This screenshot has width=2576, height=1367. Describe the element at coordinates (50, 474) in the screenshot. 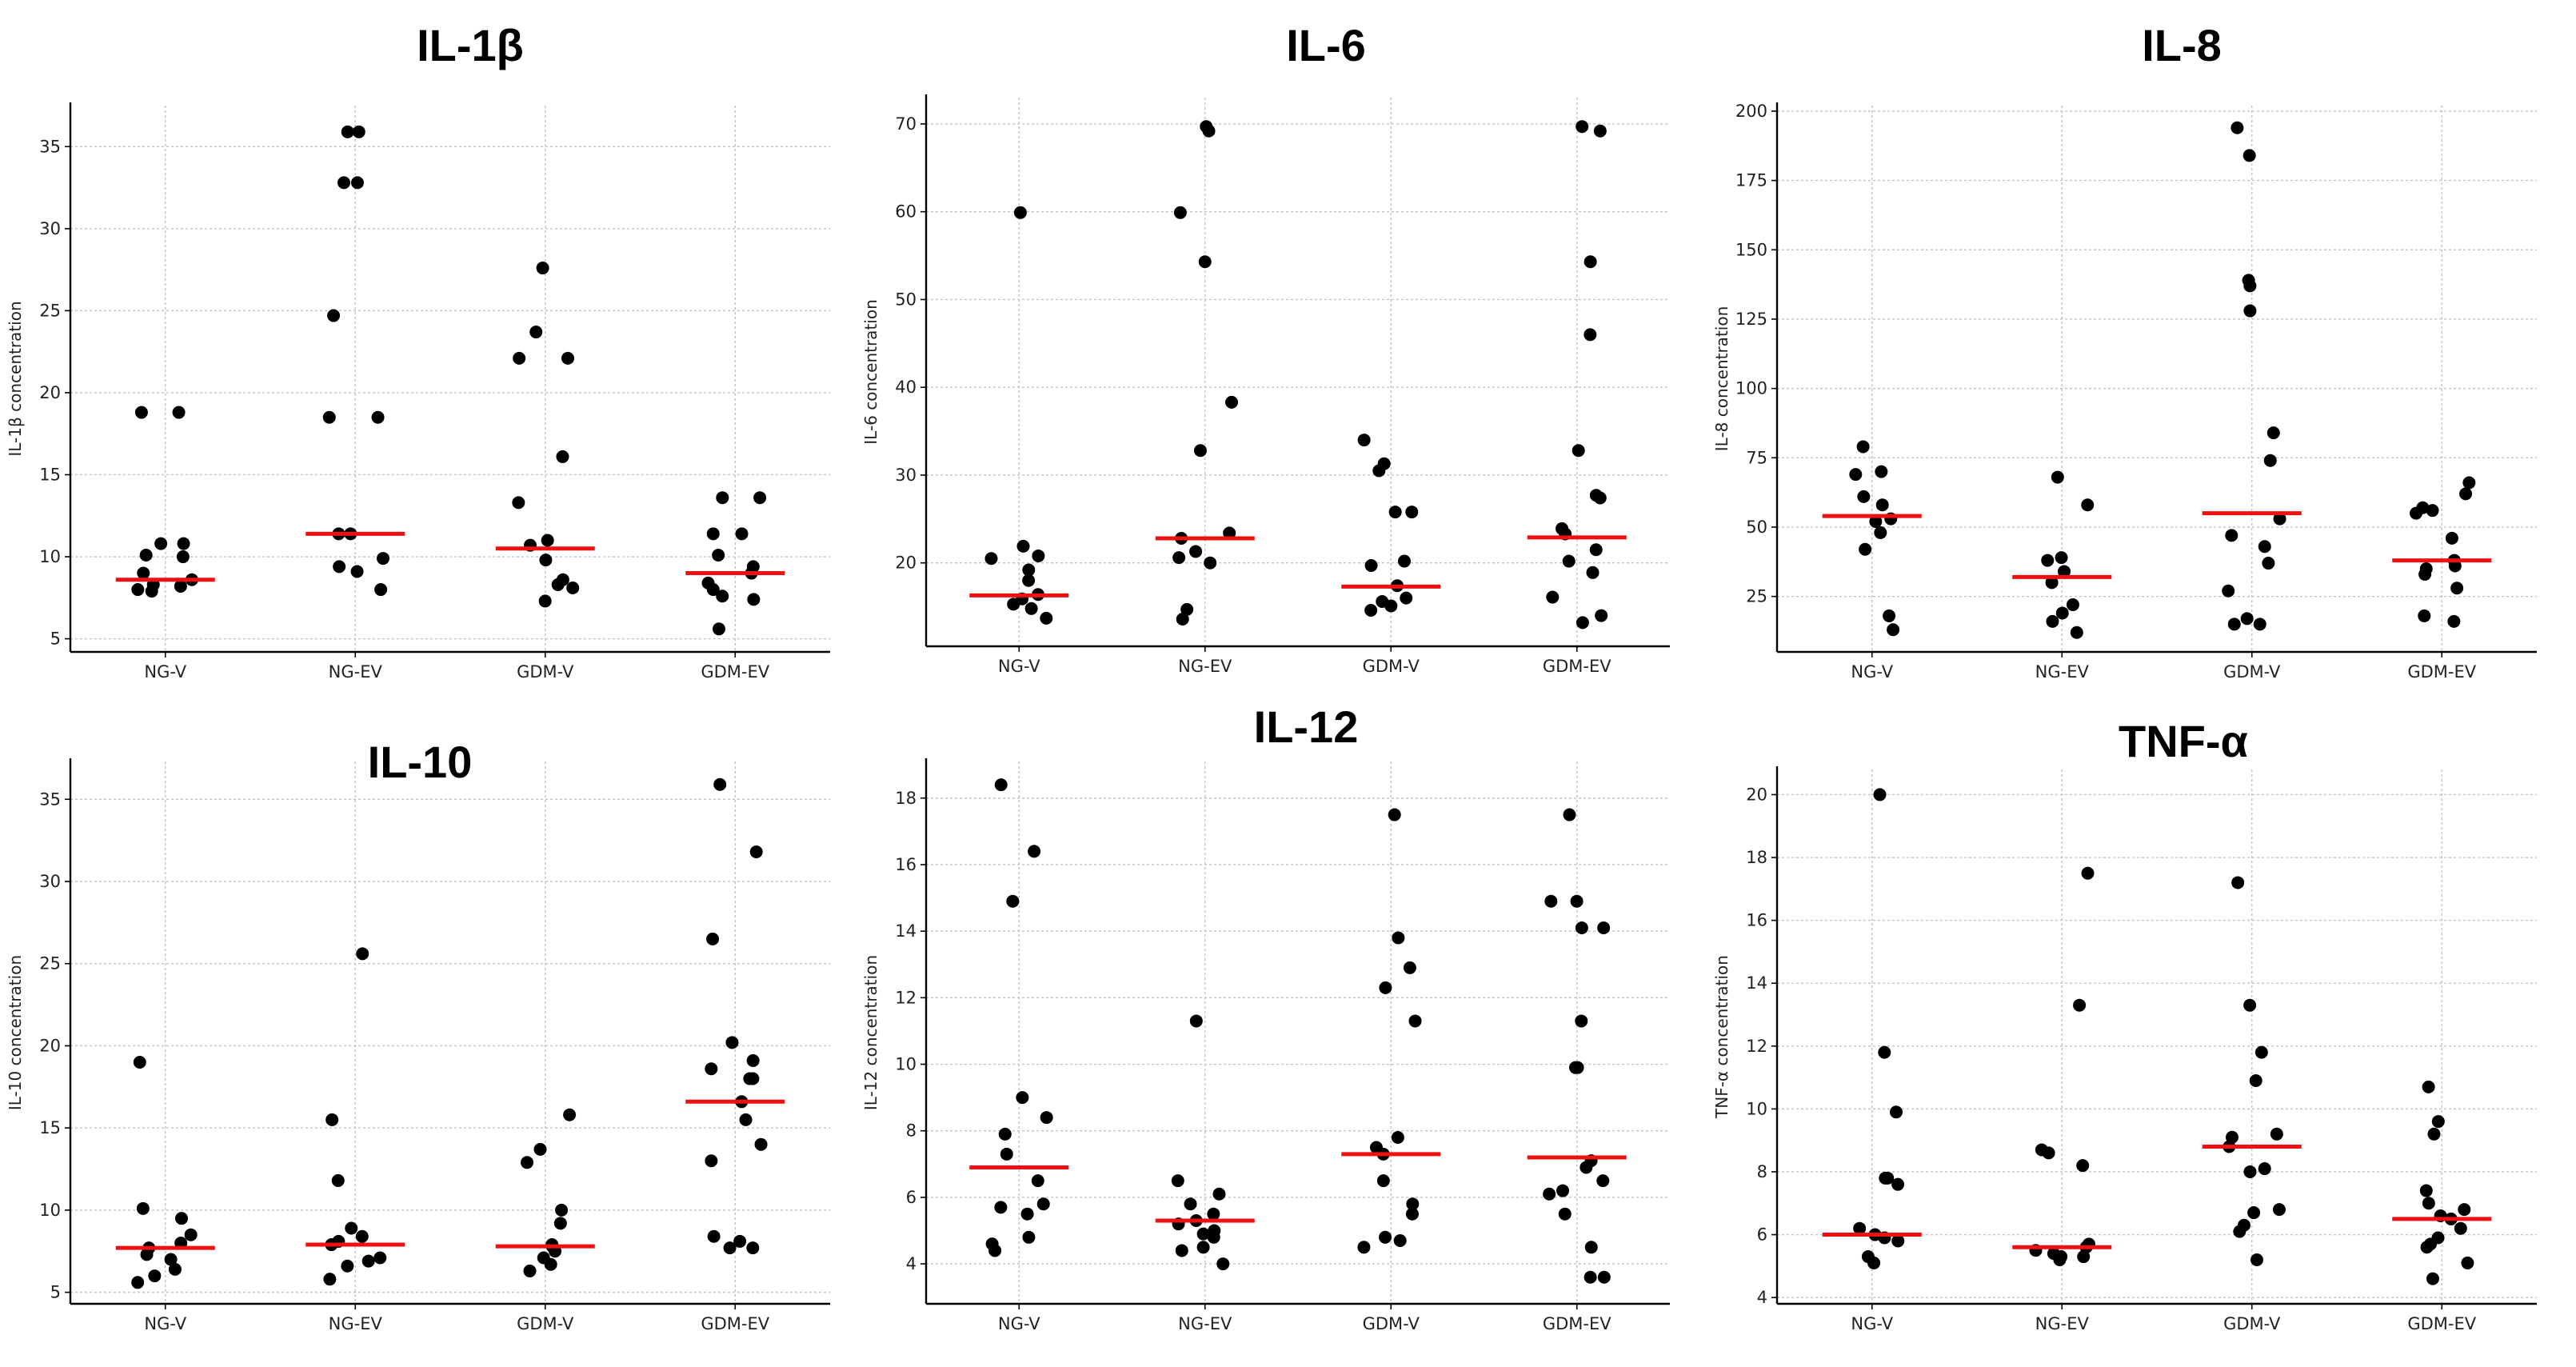

I see `y-tick-label: 15` at that location.